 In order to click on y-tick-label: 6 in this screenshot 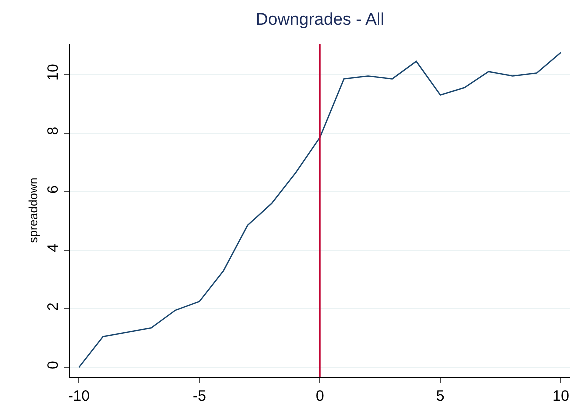, I will do `click(53, 189)`.